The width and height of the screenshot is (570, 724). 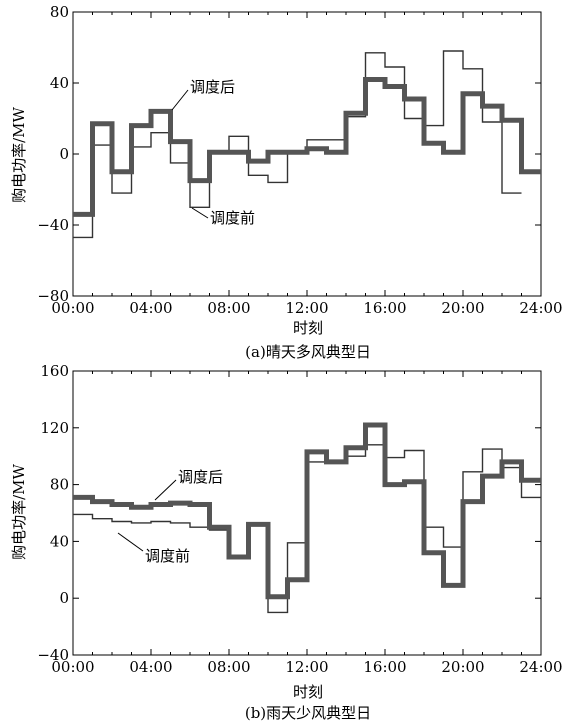 I want to click on y-axis-title-a: 购电功率/MW, so click(x=19, y=155).